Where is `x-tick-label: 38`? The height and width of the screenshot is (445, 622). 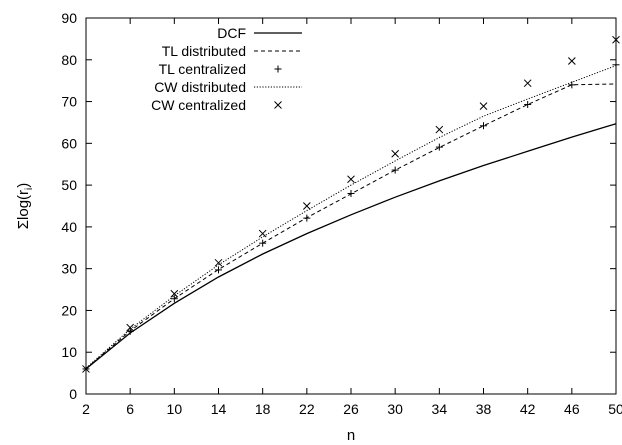 x-tick-label: 38 is located at coordinates (484, 409).